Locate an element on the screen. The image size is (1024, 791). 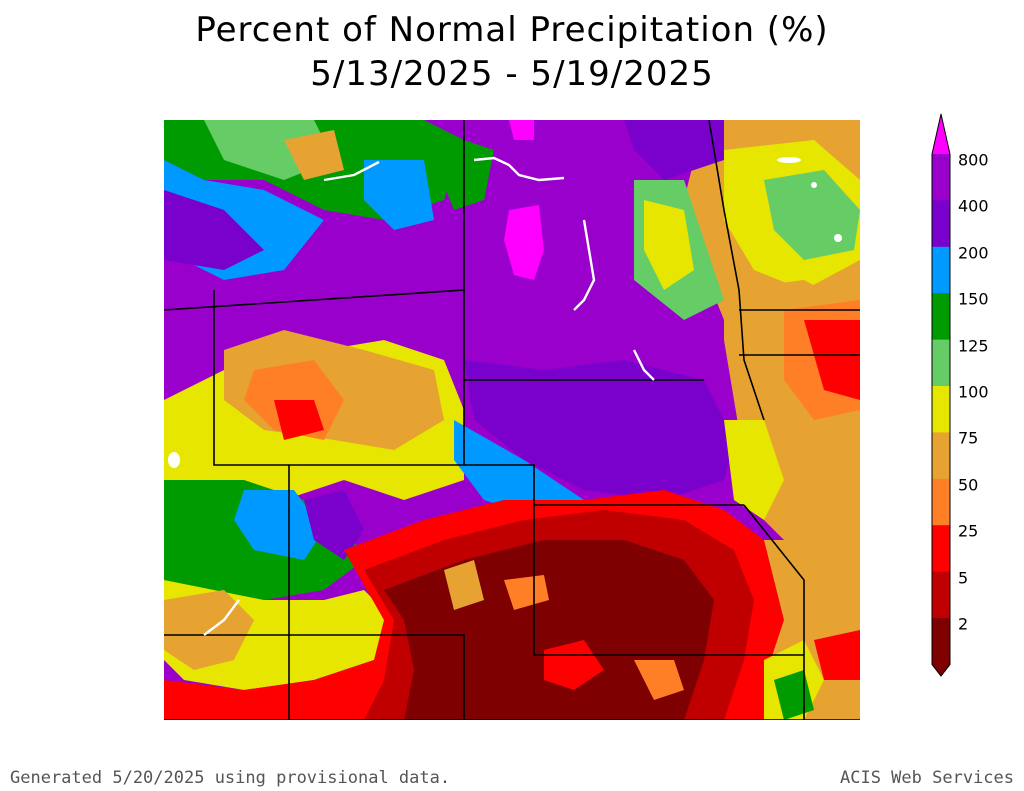
region-e-red is located at coordinates (832, 360).